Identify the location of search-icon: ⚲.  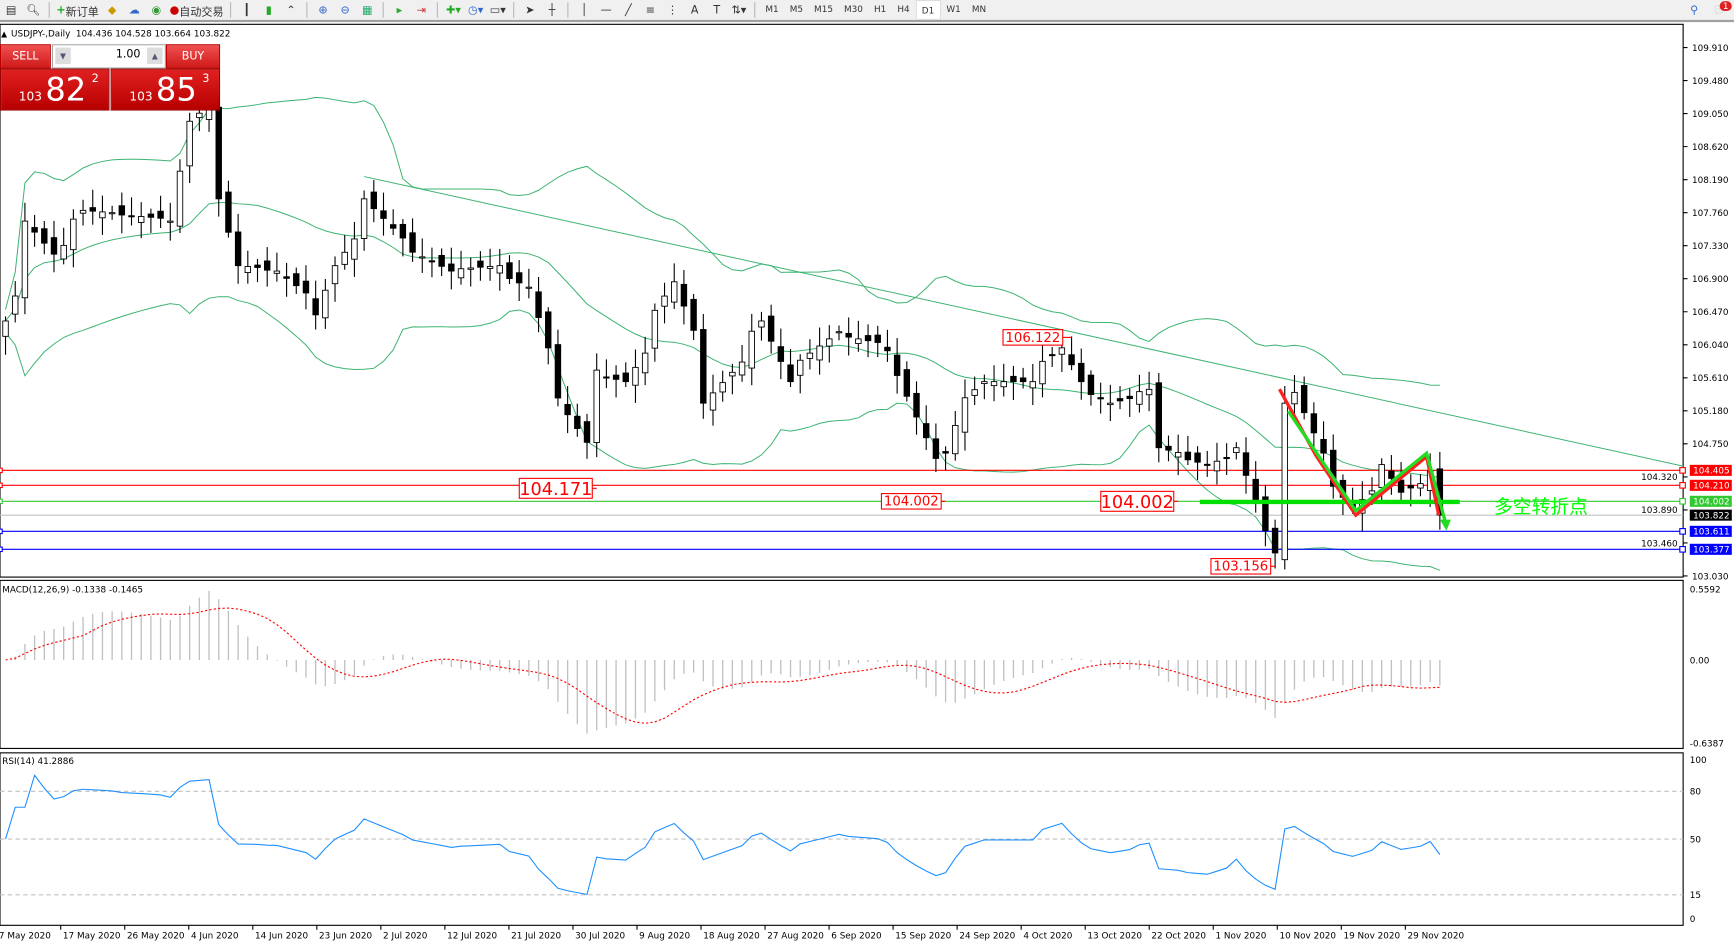
(1694, 10).